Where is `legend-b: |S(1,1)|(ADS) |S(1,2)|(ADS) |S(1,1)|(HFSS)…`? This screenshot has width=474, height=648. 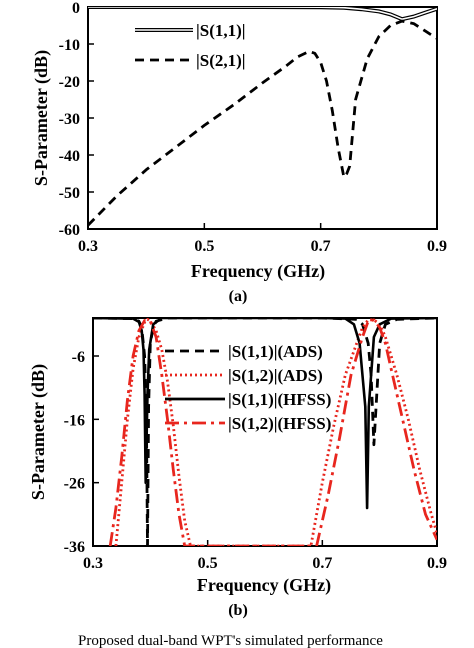 legend-b: |S(1,1)|(ADS) |S(1,2)|(ADS) |S(1,1)|(HFSS)… is located at coordinates (248, 387).